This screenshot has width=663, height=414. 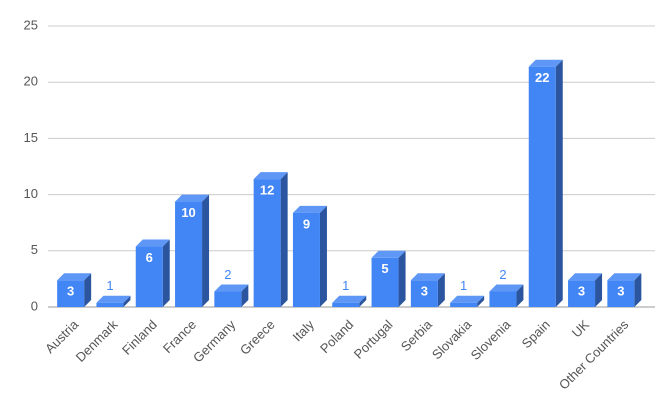 I want to click on x-tick-label: Slovakia, so click(x=452, y=339).